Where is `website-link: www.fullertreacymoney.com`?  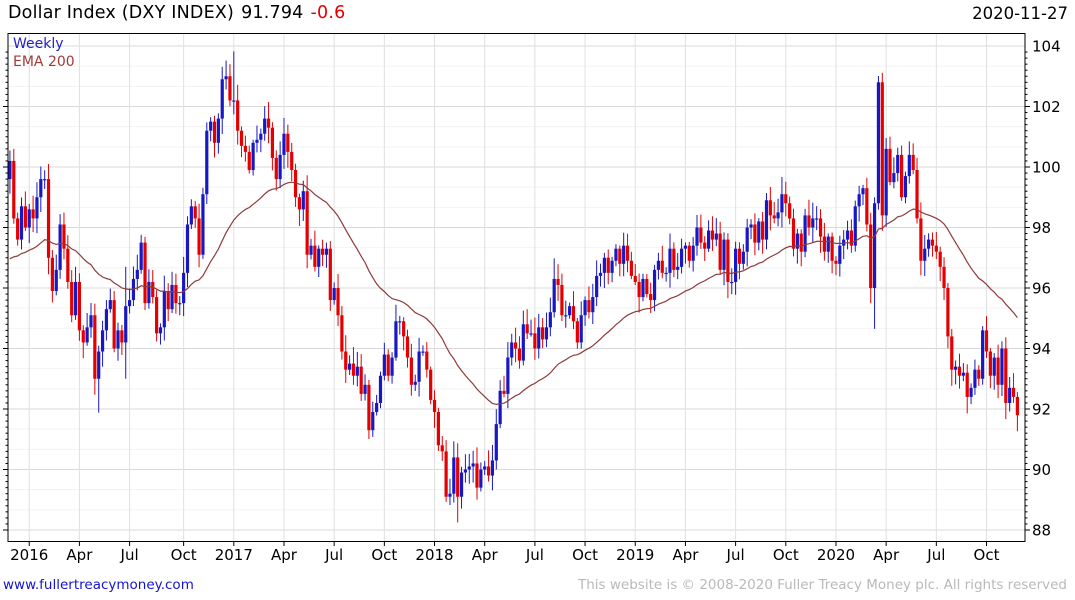
website-link: www.fullertreacymoney.com is located at coordinates (98, 585).